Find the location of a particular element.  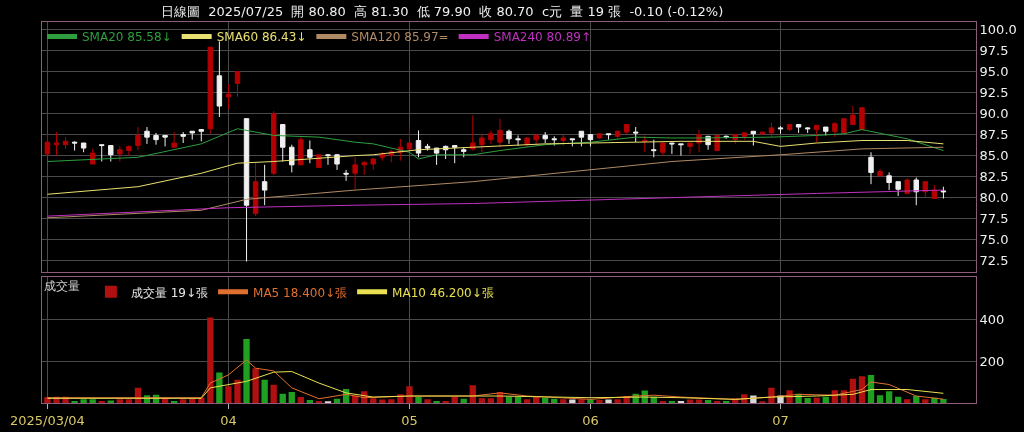

legend-label: SMA20 85.58↓ is located at coordinates (127, 37).